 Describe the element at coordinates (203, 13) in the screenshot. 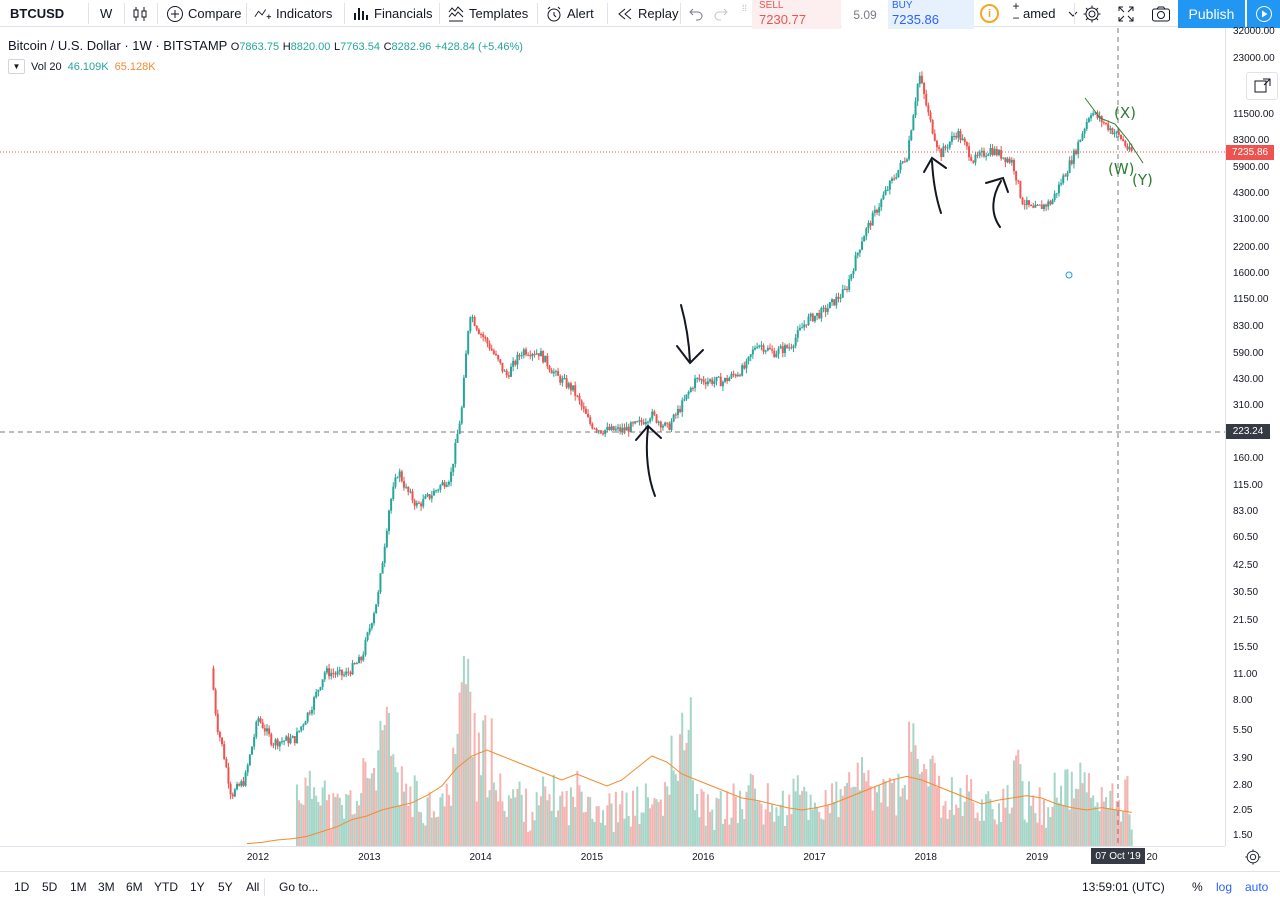

I see `compare-button: Compare` at that location.